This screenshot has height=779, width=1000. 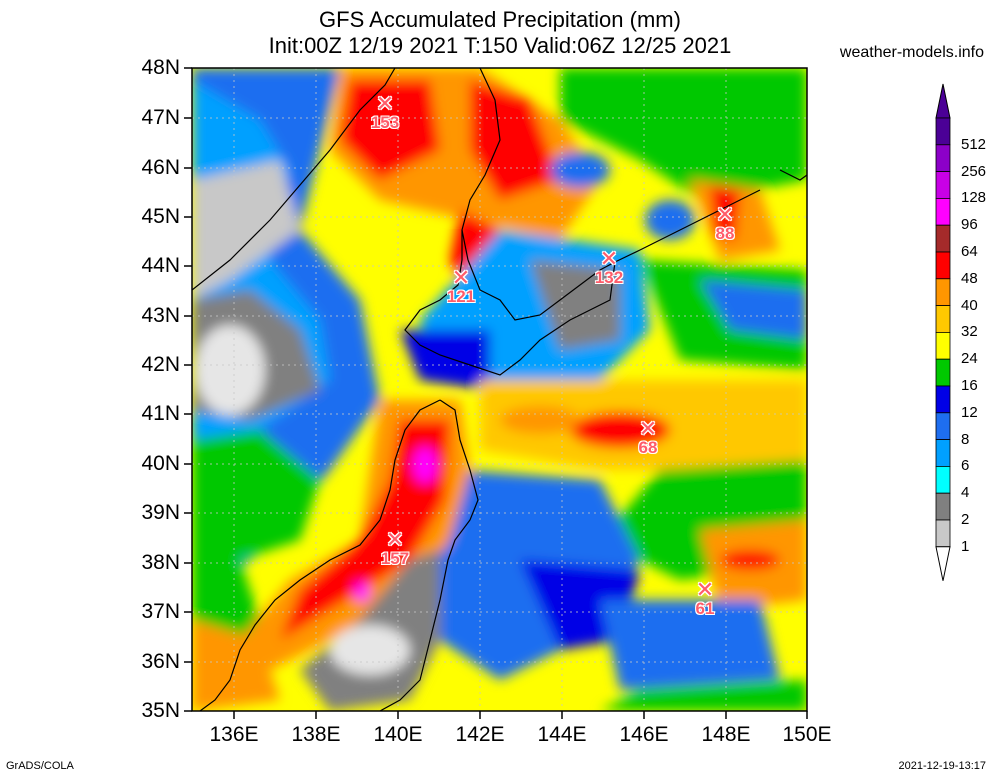 I want to click on footer-timestamp: 2021-12-19-13:17, so click(x=942, y=766).